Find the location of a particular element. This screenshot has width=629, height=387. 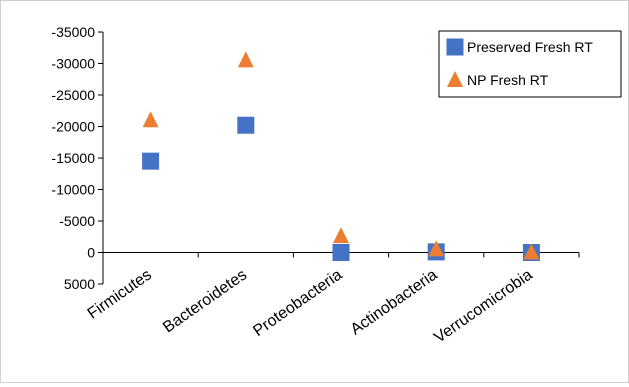

y-tick-label: -15000 is located at coordinates (73, 158).